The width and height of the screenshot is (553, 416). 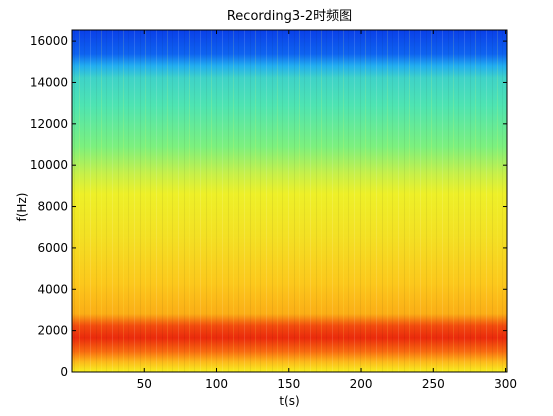 What do you see at coordinates (216, 384) in the screenshot?
I see `x-tick-label: 100` at bounding box center [216, 384].